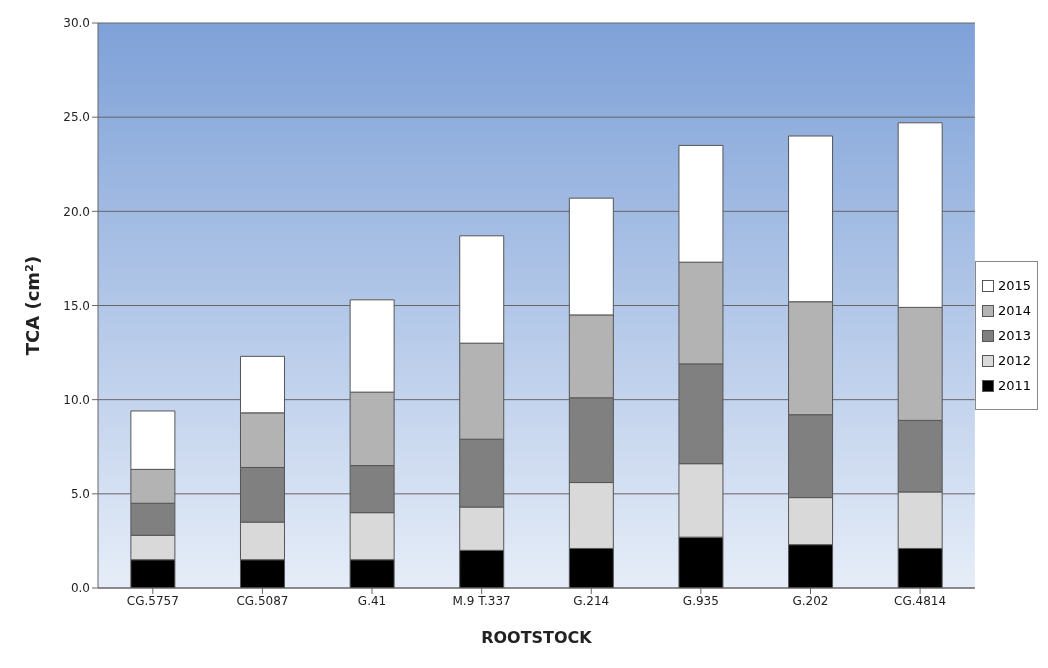 This screenshot has height=668, width=1048. I want to click on y-tick-label: 15.0, so click(76, 305).